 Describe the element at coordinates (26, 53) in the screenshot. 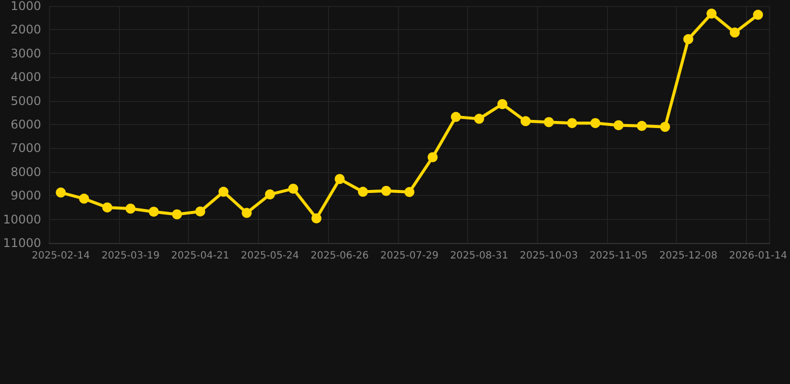

I see `y-tick-label: 3000` at that location.